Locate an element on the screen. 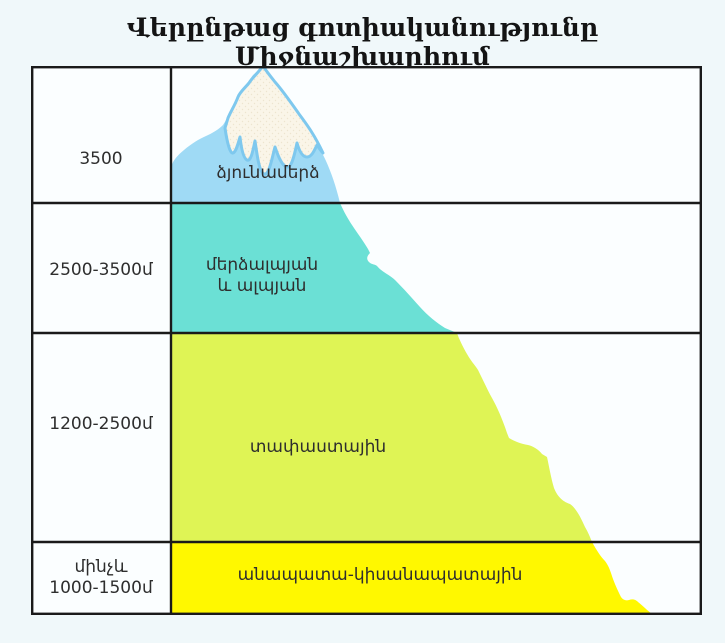 This screenshot has width=725, height=643. alpine-zone-shape is located at coordinates (314, 268).